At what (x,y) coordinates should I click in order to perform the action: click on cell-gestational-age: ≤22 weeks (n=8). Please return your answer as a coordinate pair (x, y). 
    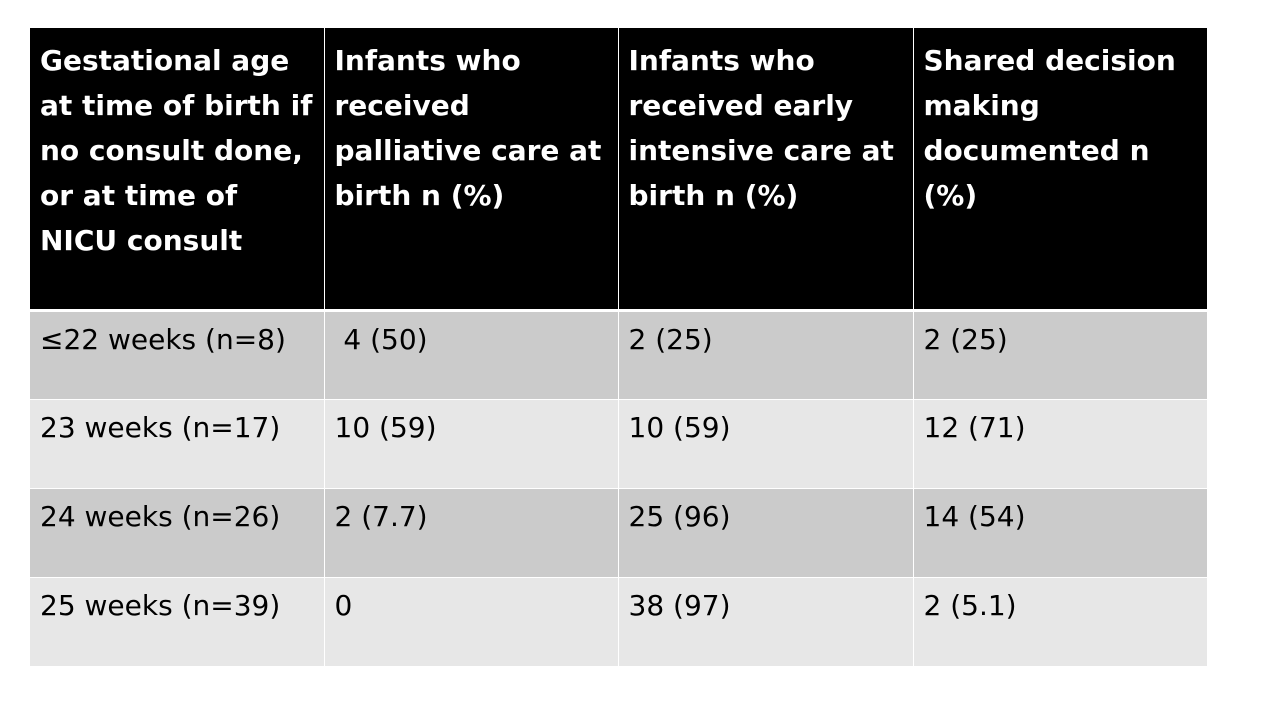
    Looking at the image, I should click on (177, 354).